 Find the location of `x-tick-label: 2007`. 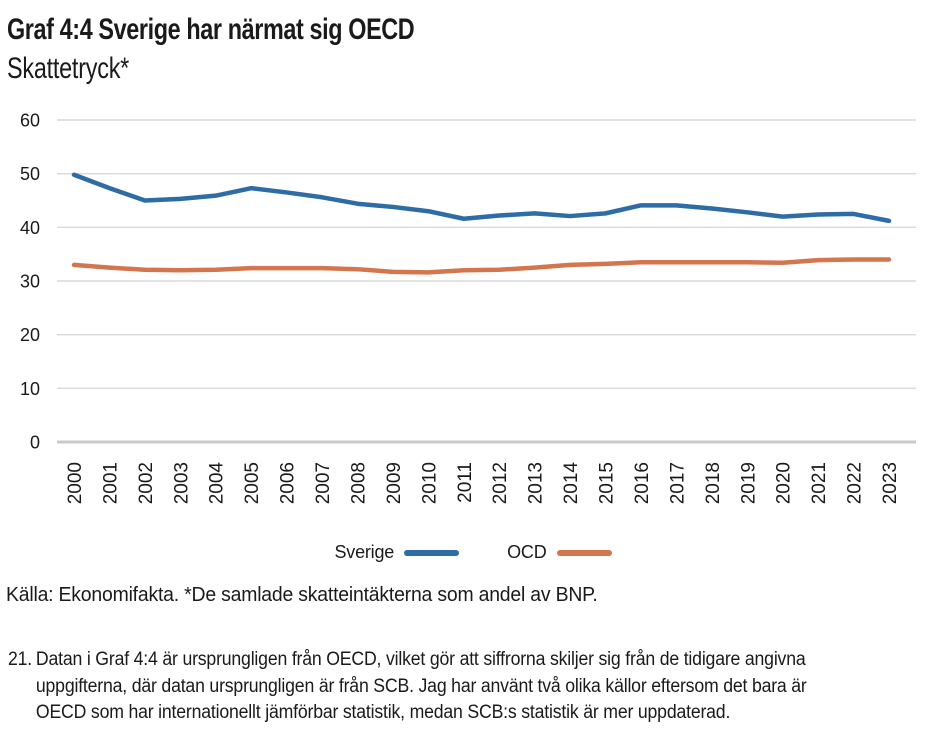

x-tick-label: 2007 is located at coordinates (323, 483).